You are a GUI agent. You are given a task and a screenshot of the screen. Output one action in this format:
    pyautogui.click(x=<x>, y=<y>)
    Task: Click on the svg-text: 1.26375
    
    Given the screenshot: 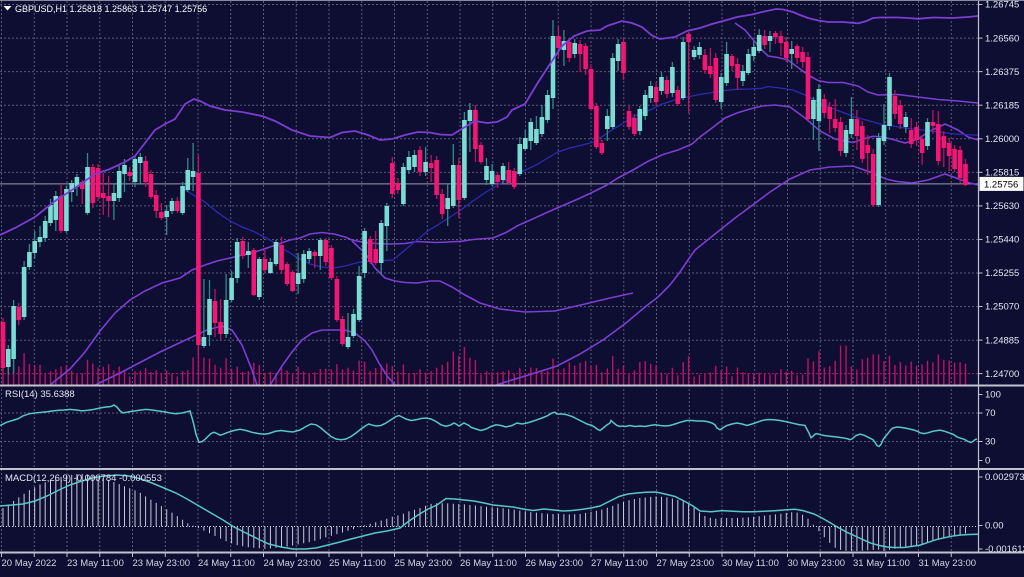 What is the action you would take?
    pyautogui.click(x=1002, y=72)
    